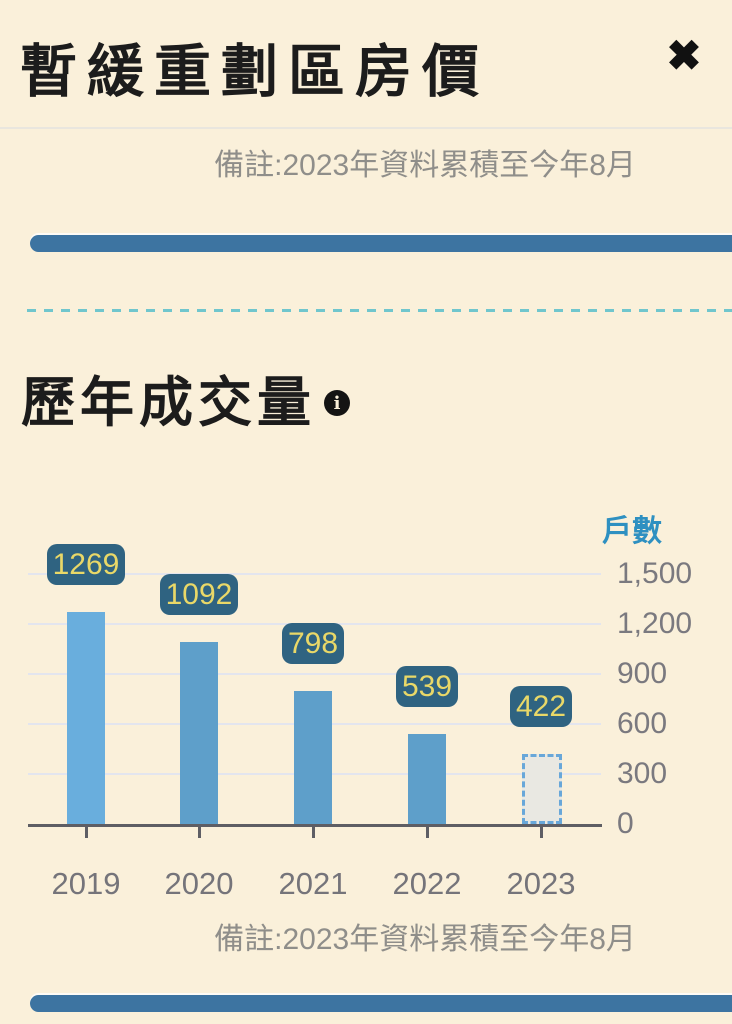  Describe the element at coordinates (632, 531) in the screenshot. I see `y-axis-unit-label: 戶數` at that location.